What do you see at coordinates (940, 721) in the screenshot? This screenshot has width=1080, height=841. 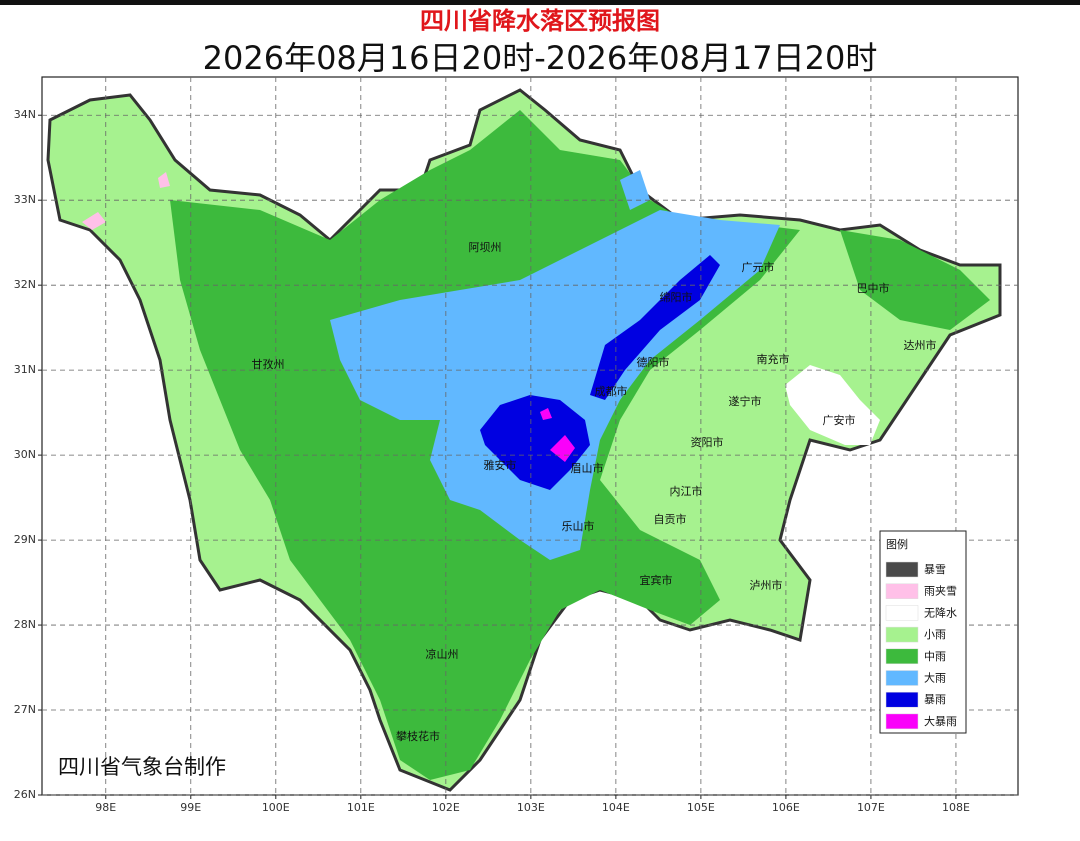 I see `legend-label: 大暴雨` at bounding box center [940, 721].